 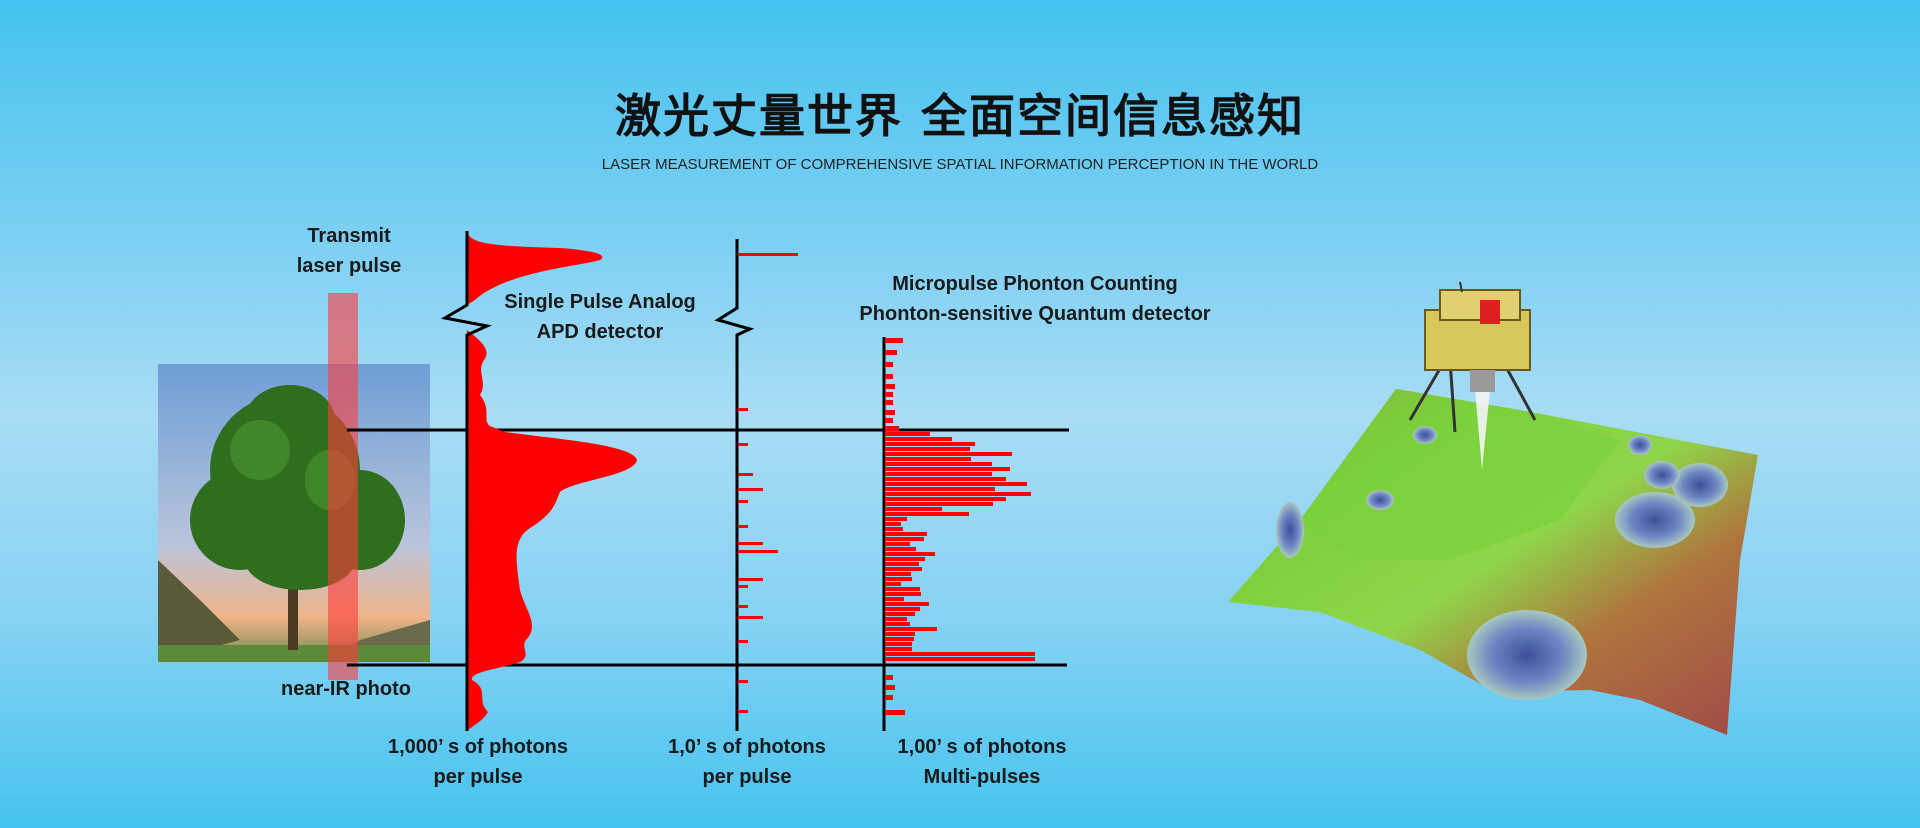 I want to click on lunar-terrain-3d-map, so click(x=1493, y=562).